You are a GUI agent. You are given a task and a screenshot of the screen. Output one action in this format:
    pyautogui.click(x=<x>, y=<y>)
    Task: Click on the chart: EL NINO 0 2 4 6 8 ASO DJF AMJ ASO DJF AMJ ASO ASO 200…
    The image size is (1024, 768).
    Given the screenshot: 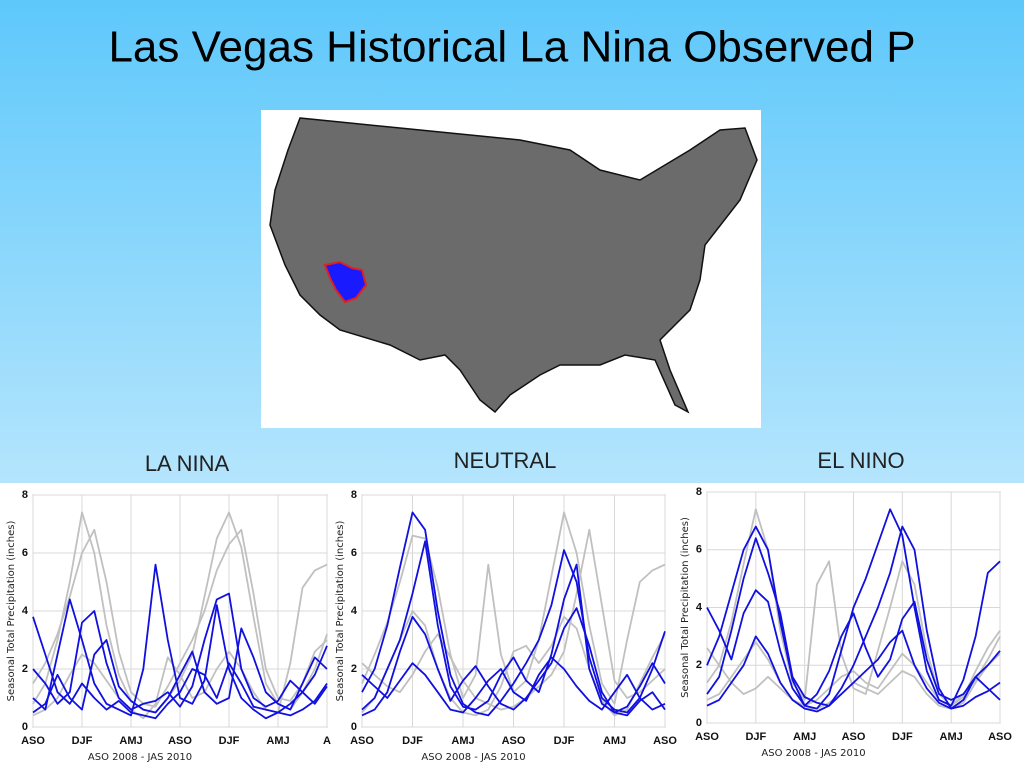 What is the action you would take?
    pyautogui.click(x=846, y=603)
    